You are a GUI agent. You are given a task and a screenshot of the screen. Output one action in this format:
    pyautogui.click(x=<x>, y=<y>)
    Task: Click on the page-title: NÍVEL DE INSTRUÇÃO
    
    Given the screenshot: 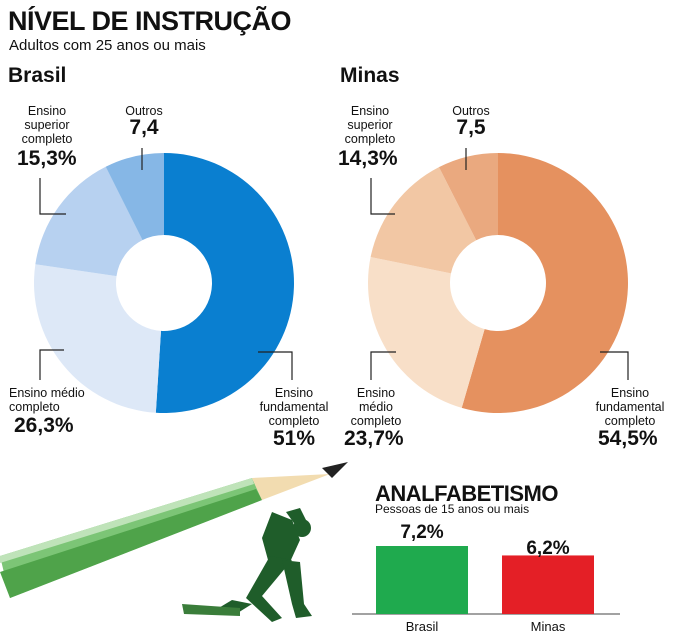 What is the action you would take?
    pyautogui.click(x=150, y=21)
    